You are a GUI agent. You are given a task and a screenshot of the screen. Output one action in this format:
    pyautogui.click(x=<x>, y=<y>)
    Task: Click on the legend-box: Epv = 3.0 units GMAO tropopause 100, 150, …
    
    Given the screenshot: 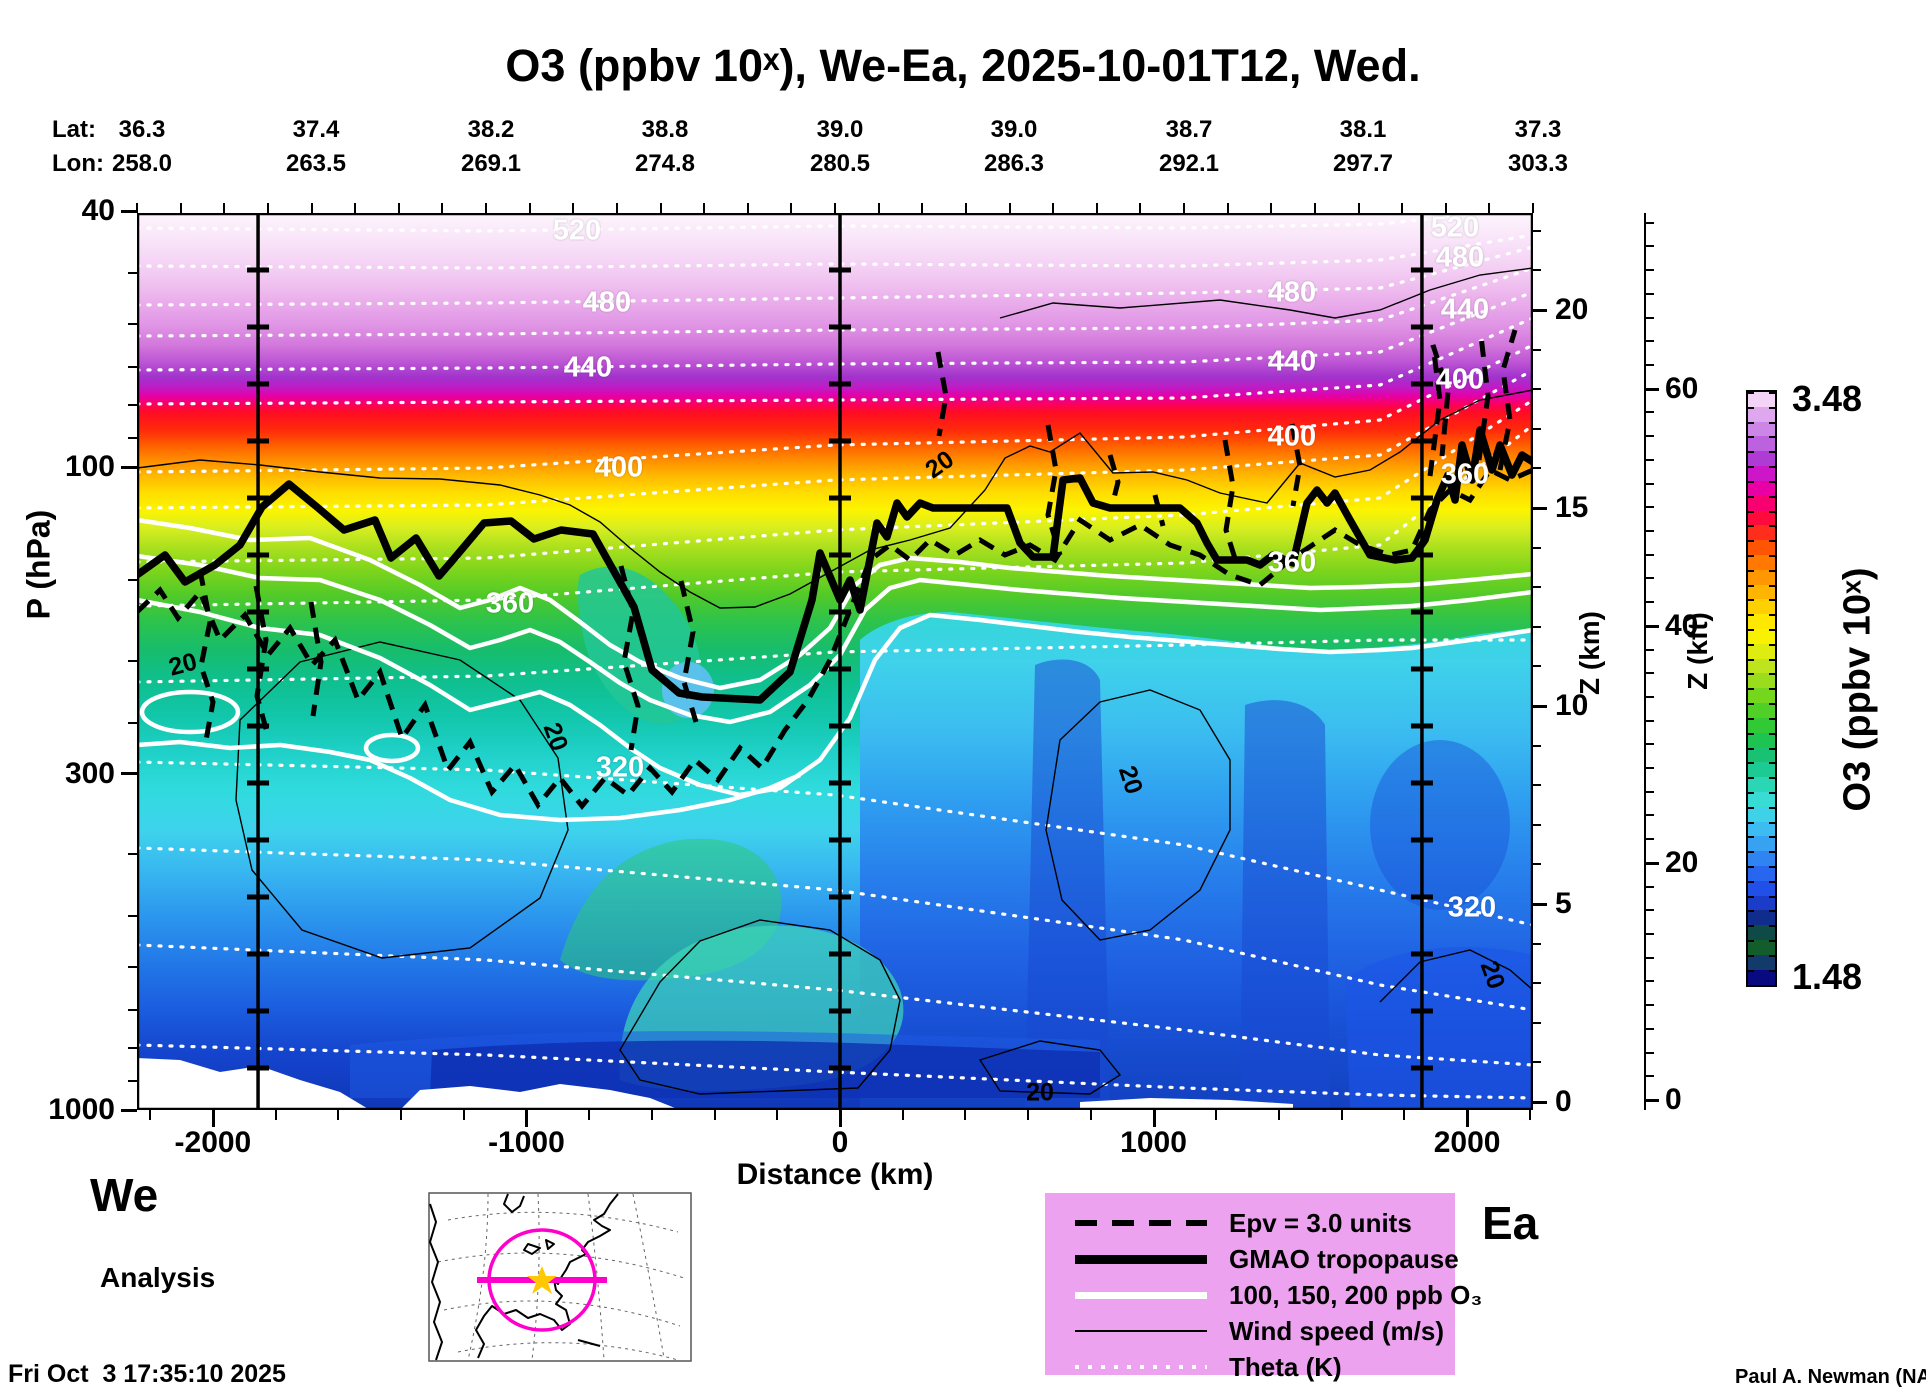 What is the action you would take?
    pyautogui.click(x=1263, y=1287)
    